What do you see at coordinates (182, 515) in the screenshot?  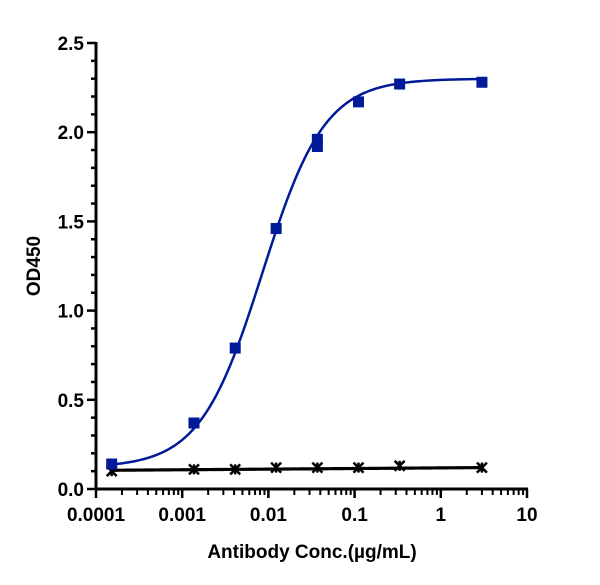 I see `x-tick-label: 0.001` at bounding box center [182, 515].